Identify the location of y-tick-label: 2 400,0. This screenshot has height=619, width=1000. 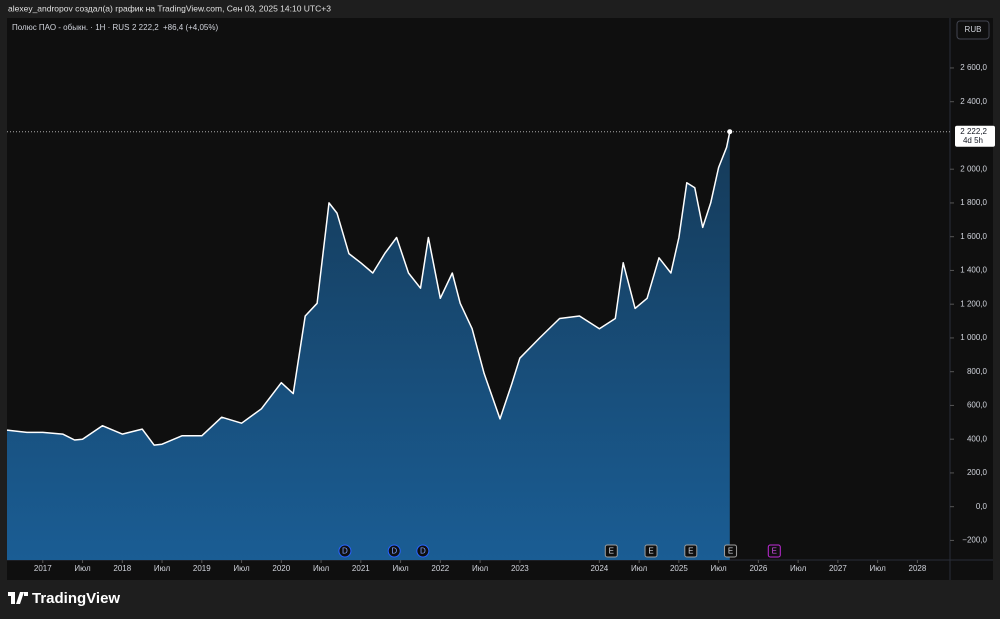
(973, 101).